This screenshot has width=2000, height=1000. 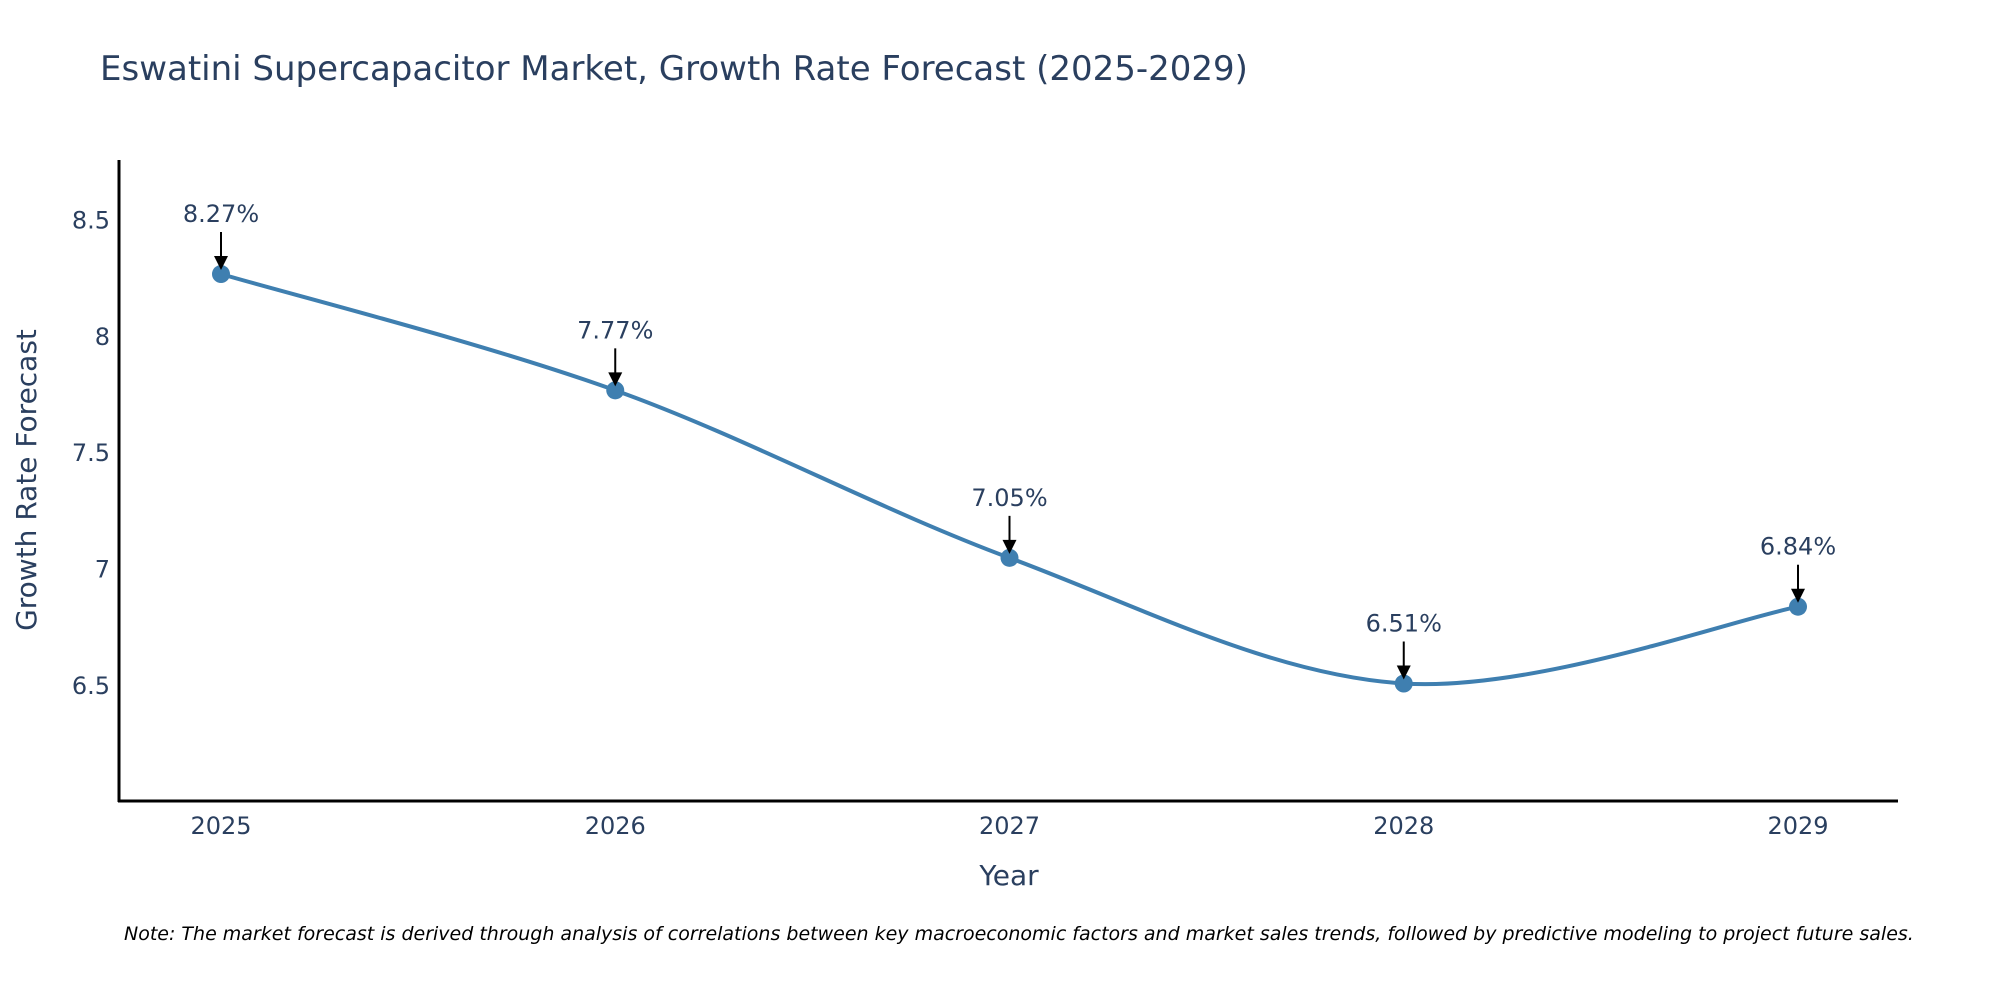 I want to click on x-tick-label: 2025, so click(x=220, y=826).